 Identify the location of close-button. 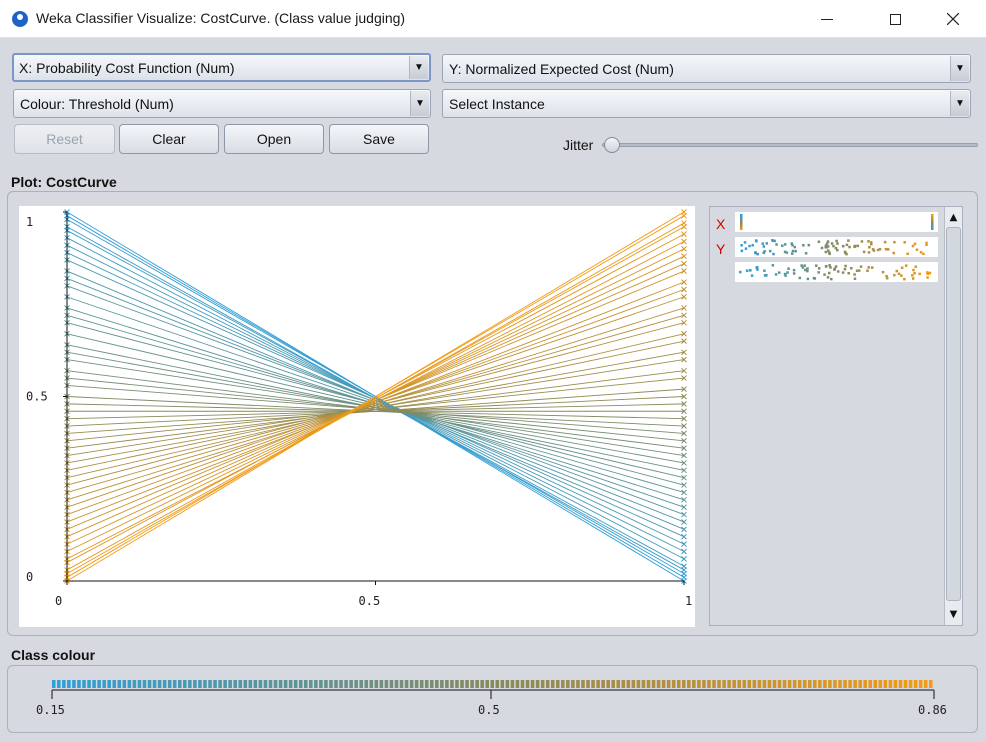
(953, 19).